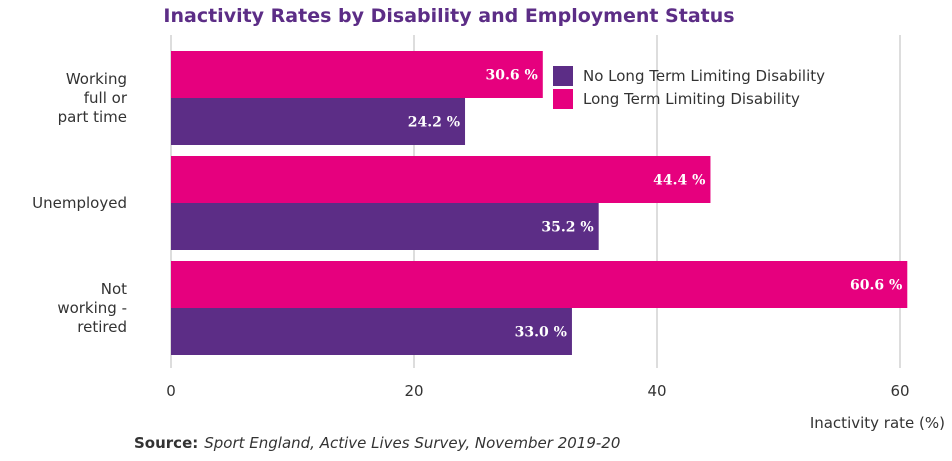  What do you see at coordinates (434, 123) in the screenshot?
I see `data-label: 24.2 %` at bounding box center [434, 123].